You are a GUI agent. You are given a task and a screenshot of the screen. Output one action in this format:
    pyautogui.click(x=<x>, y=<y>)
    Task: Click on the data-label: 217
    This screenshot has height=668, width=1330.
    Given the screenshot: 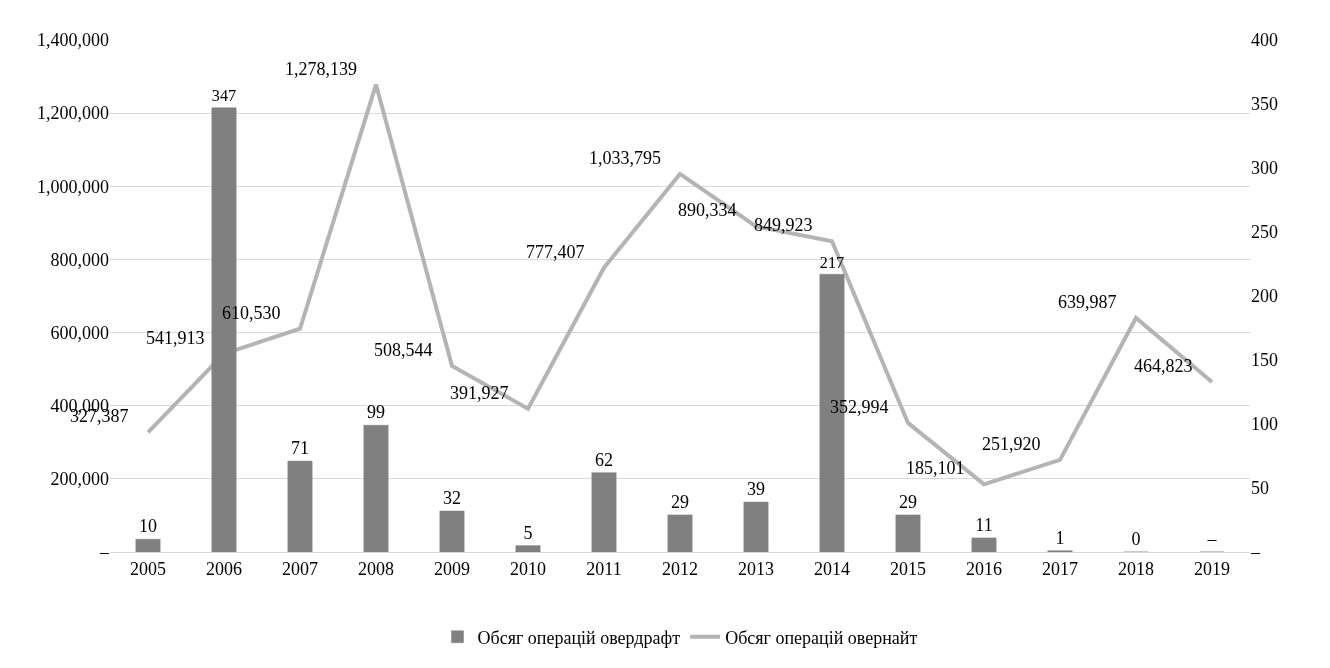 What is the action you would take?
    pyautogui.click(x=832, y=262)
    